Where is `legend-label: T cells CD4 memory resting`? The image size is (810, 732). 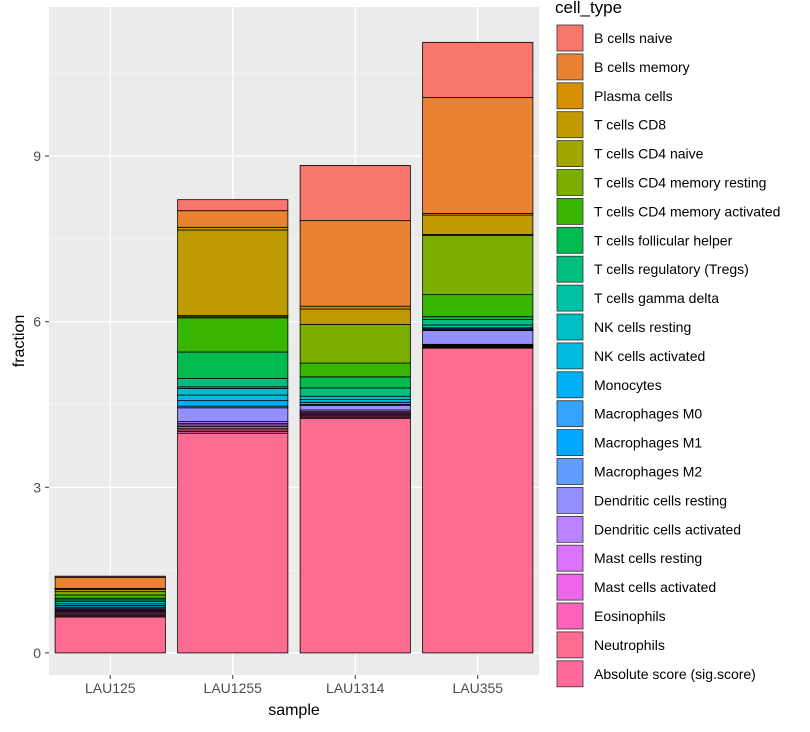 legend-label: T cells CD4 memory resting is located at coordinates (680, 183).